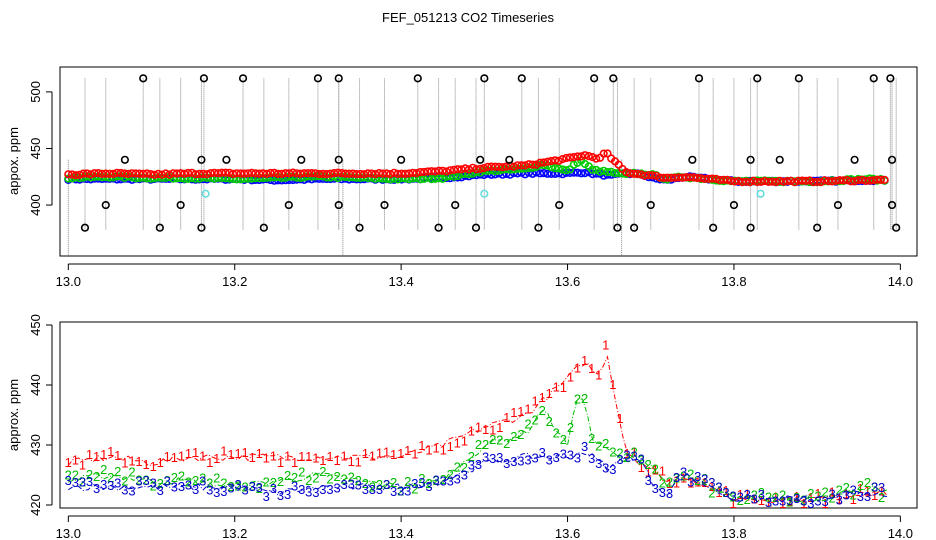 This screenshot has width=936, height=540. I want to click on x-tick-label: 13.2, so click(234, 281).